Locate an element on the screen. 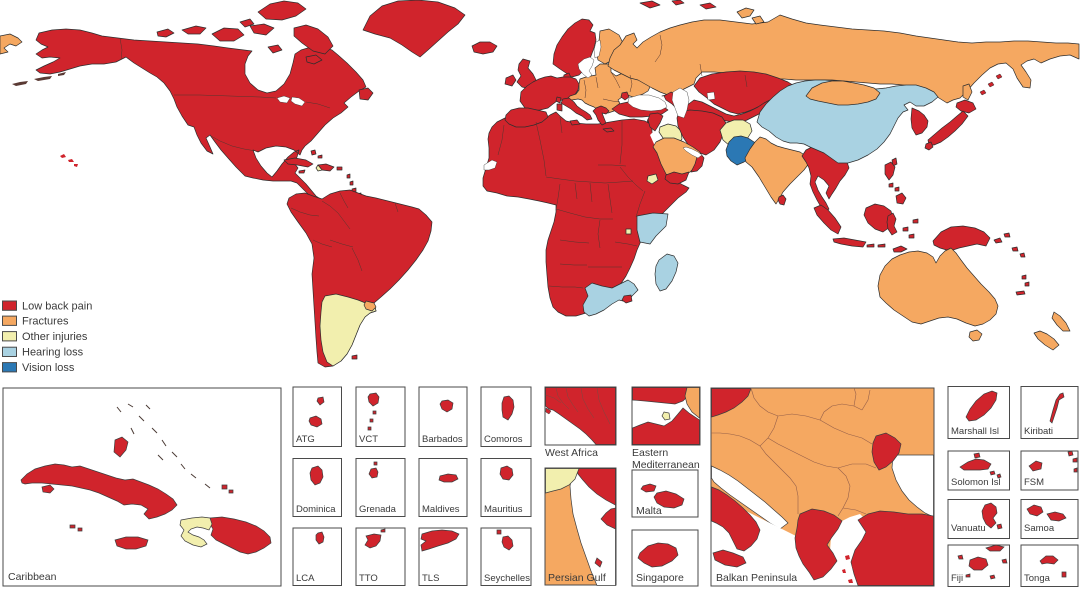 The height and width of the screenshot is (590, 1080). svg-text: Balkan Peninsula is located at coordinates (756, 578).